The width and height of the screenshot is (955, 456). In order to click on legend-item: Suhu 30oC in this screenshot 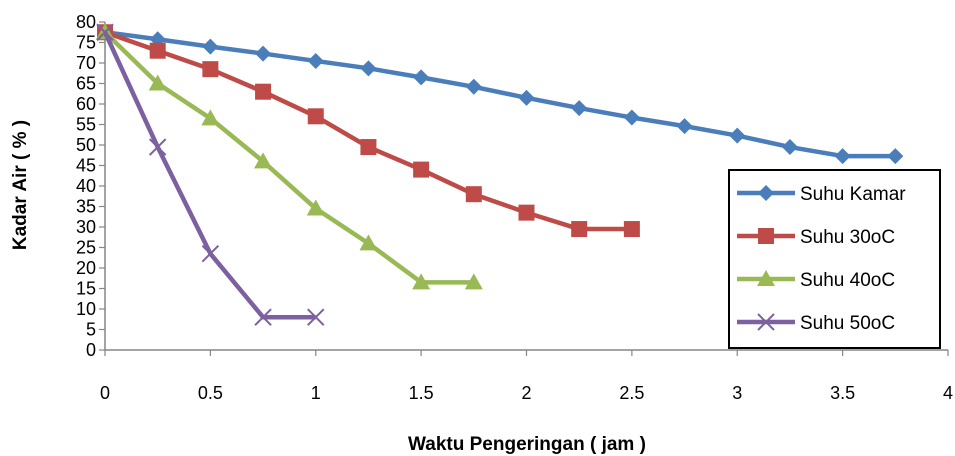, I will do `click(816, 237)`.